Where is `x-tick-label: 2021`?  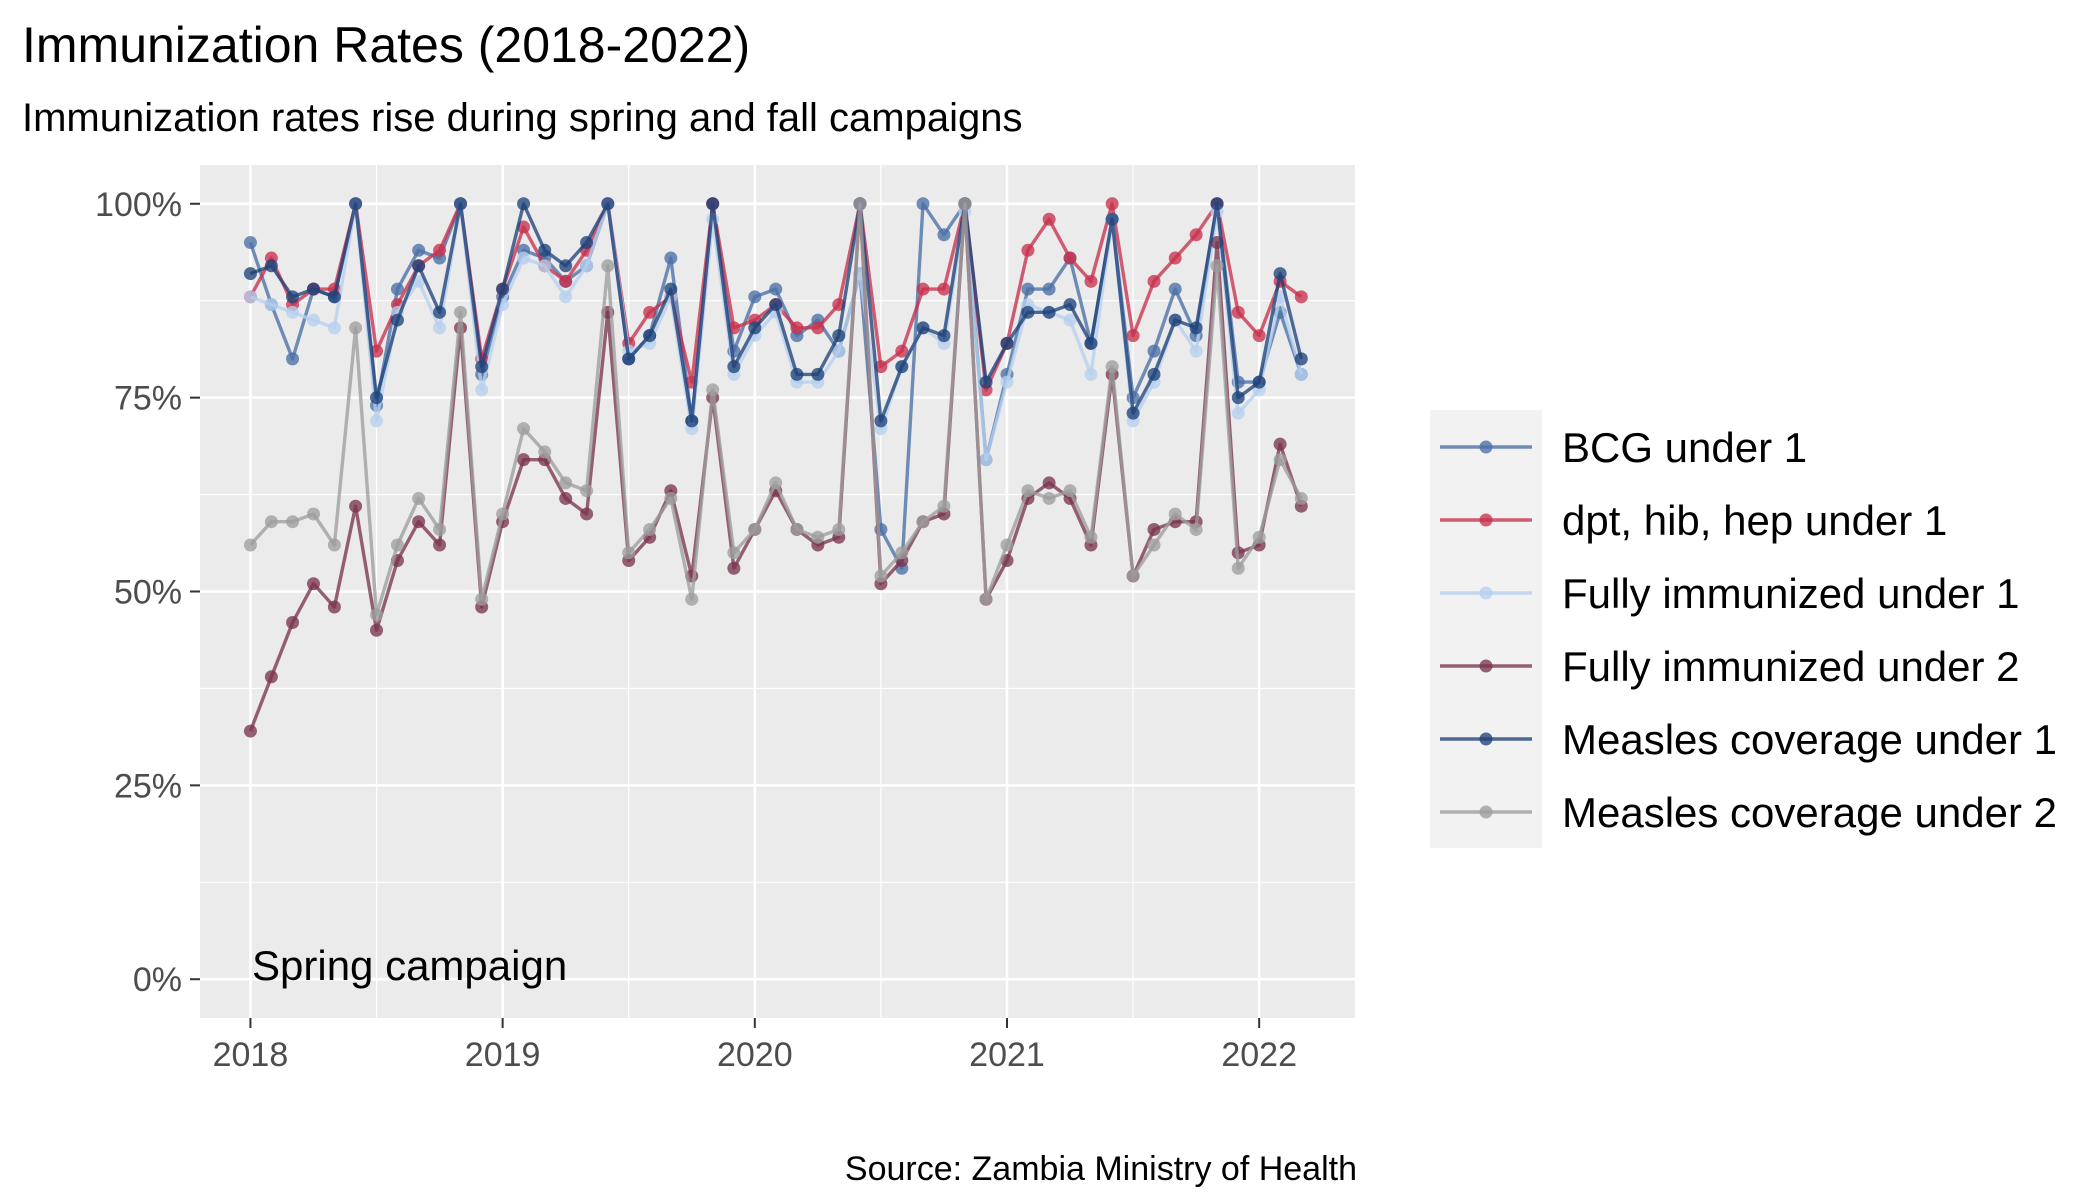 x-tick-label: 2021 is located at coordinates (1007, 1055).